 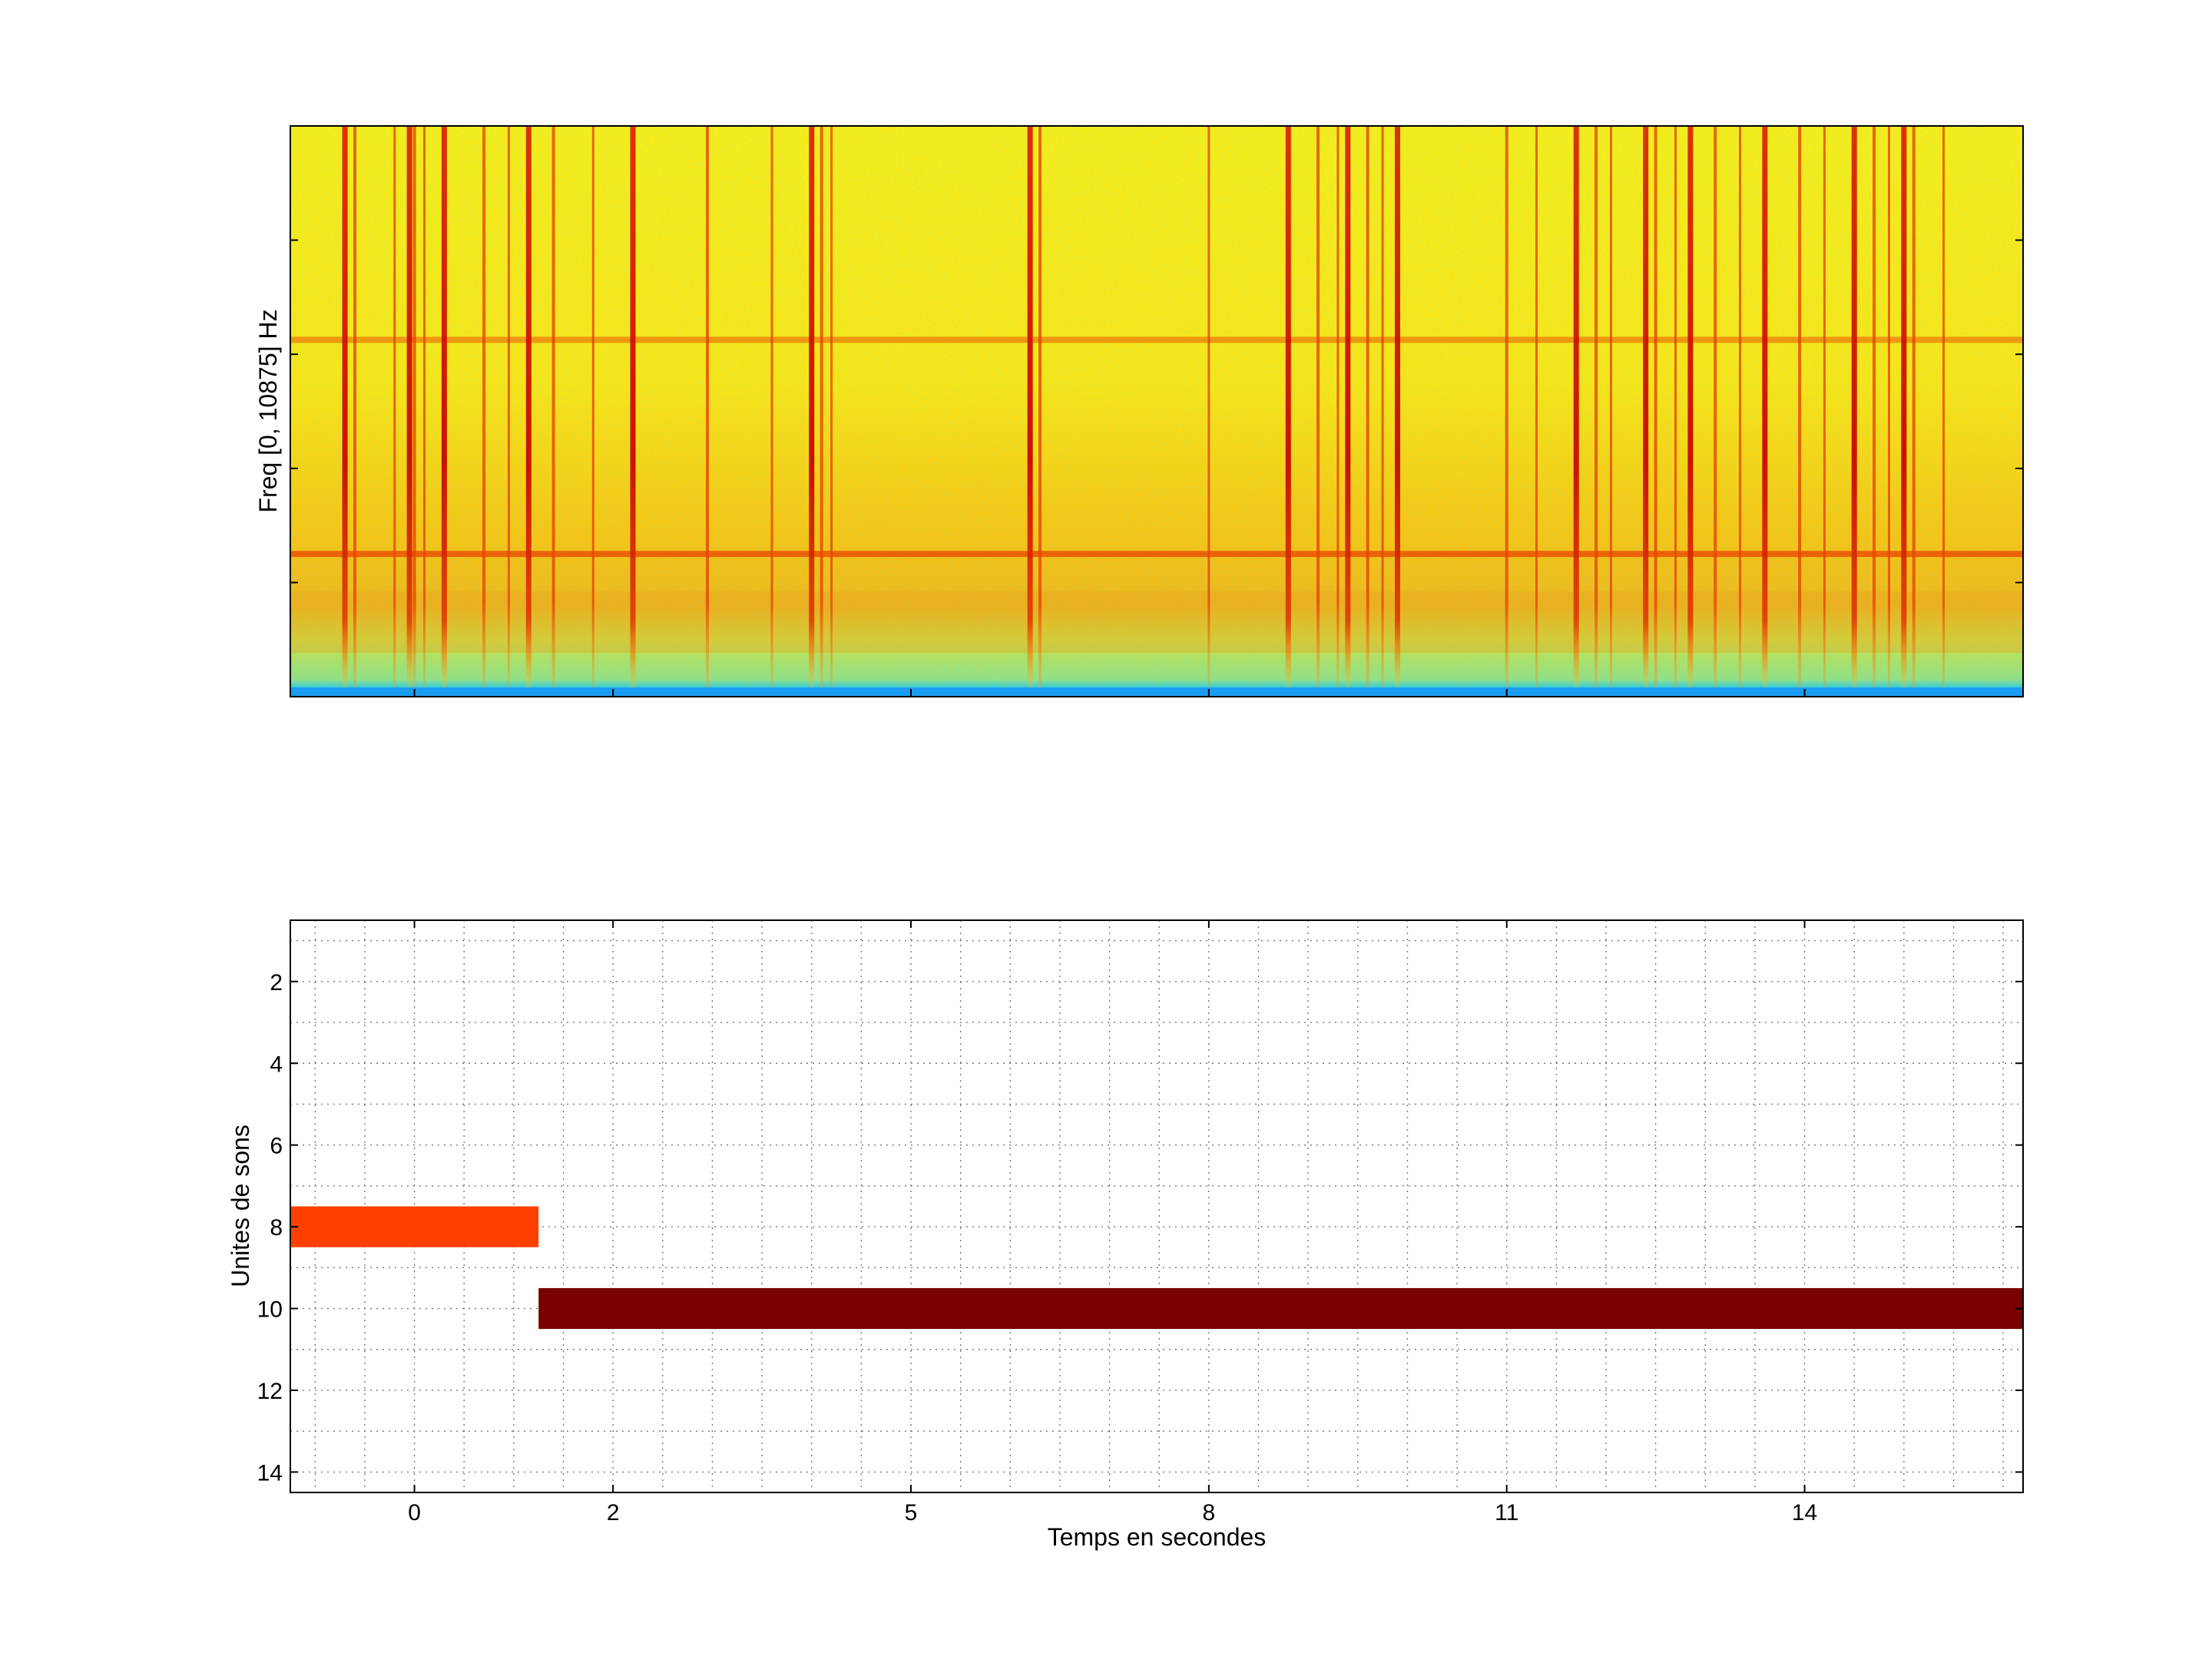 I want to click on units-ytick-label: 14, so click(x=270, y=1473).